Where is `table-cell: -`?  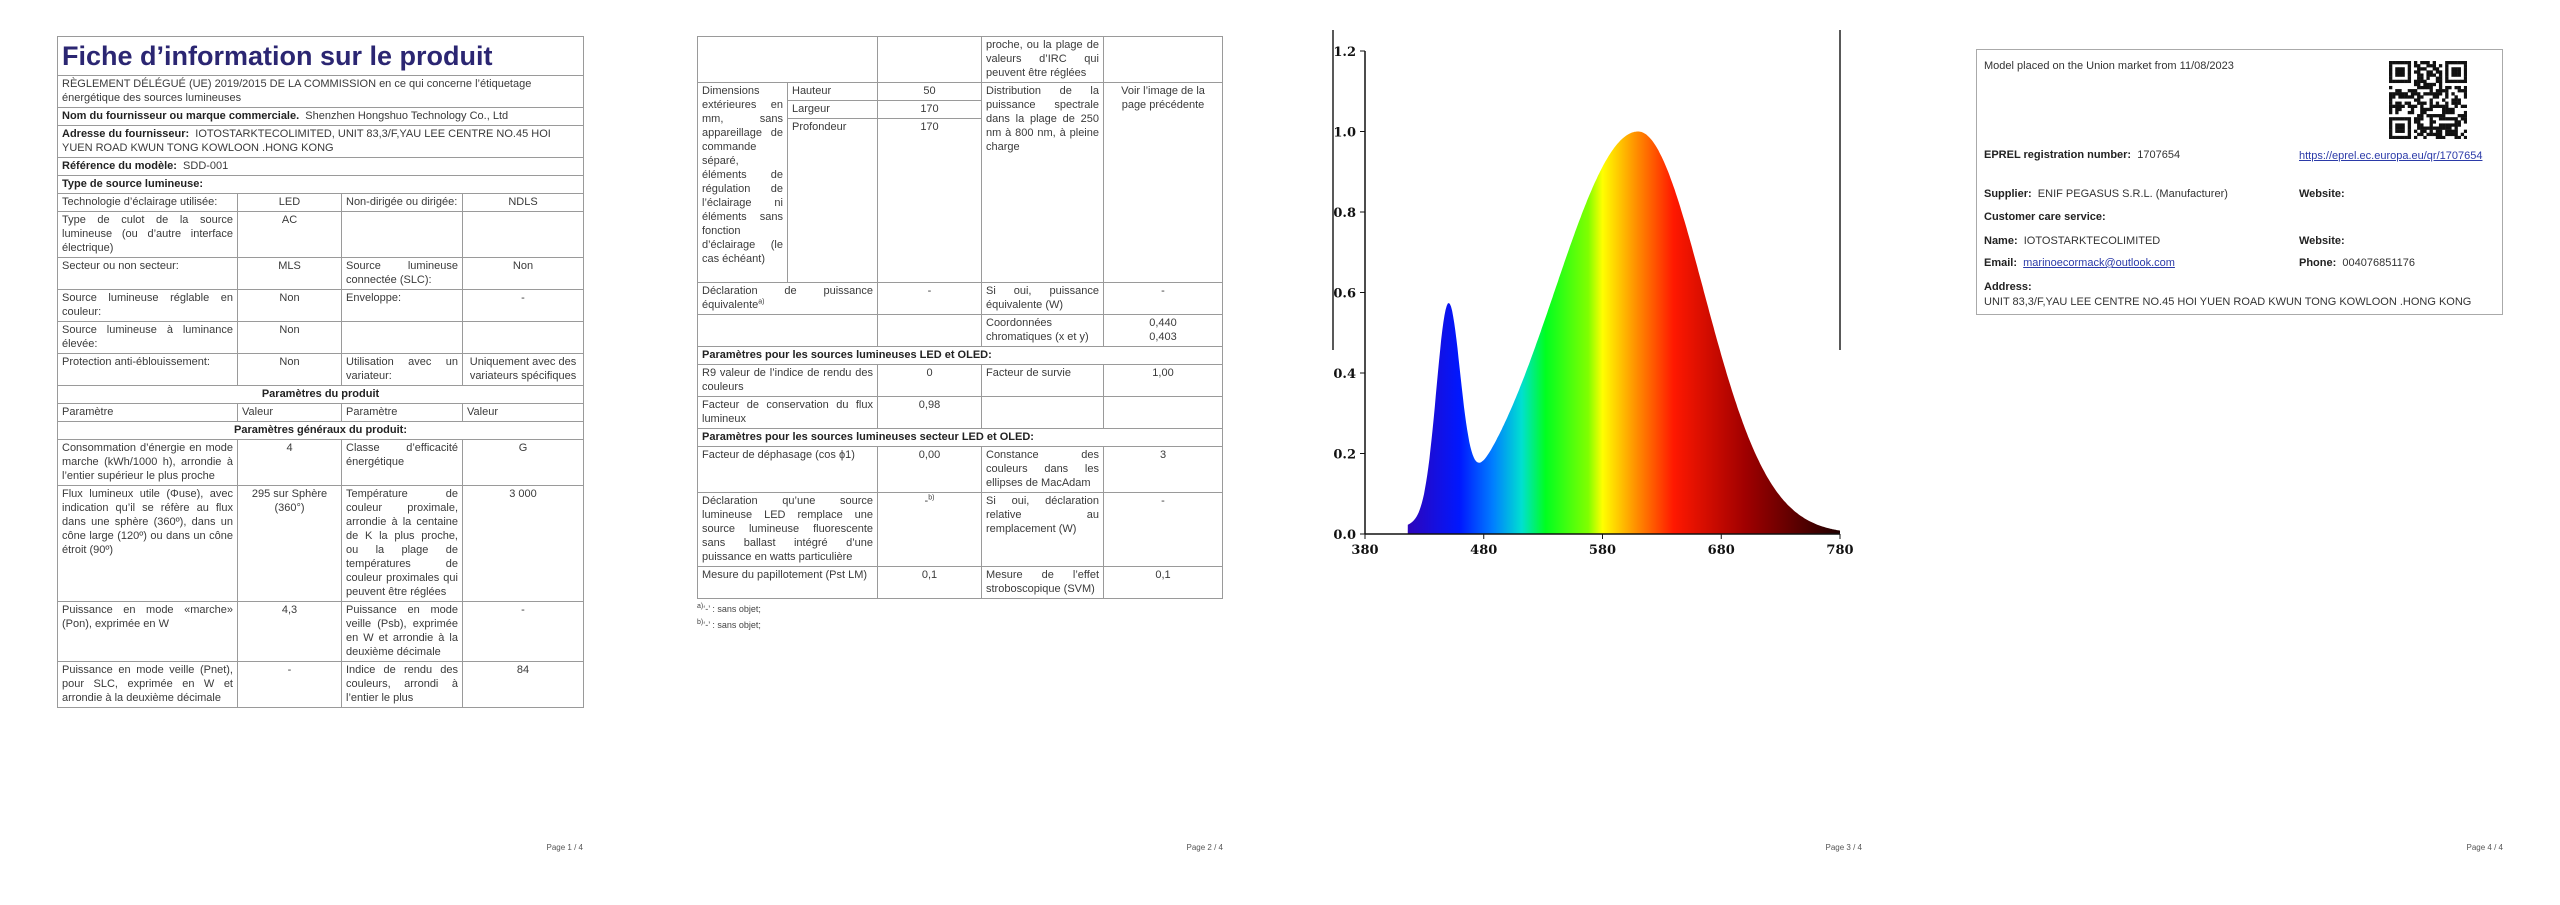 table-cell: - is located at coordinates (929, 298).